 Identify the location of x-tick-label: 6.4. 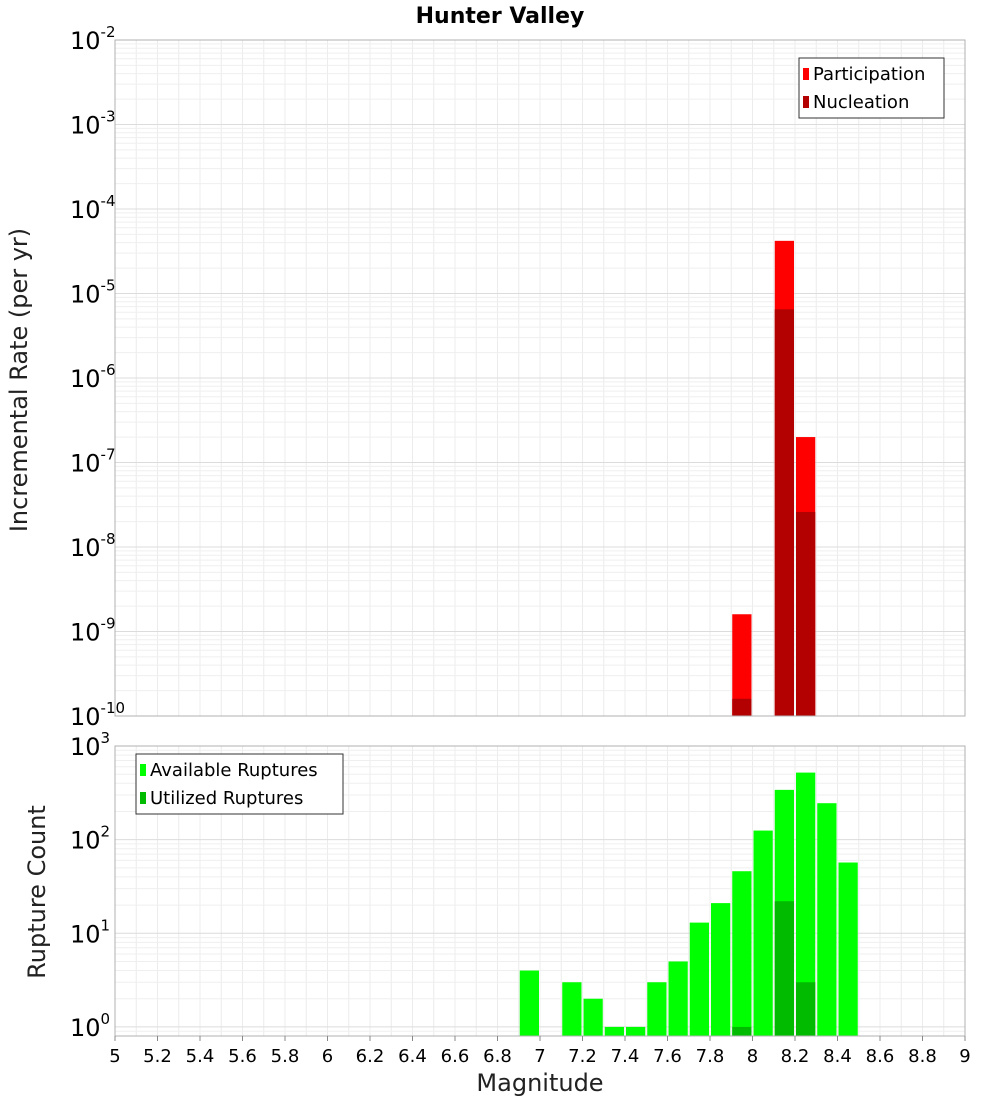
(412, 1056).